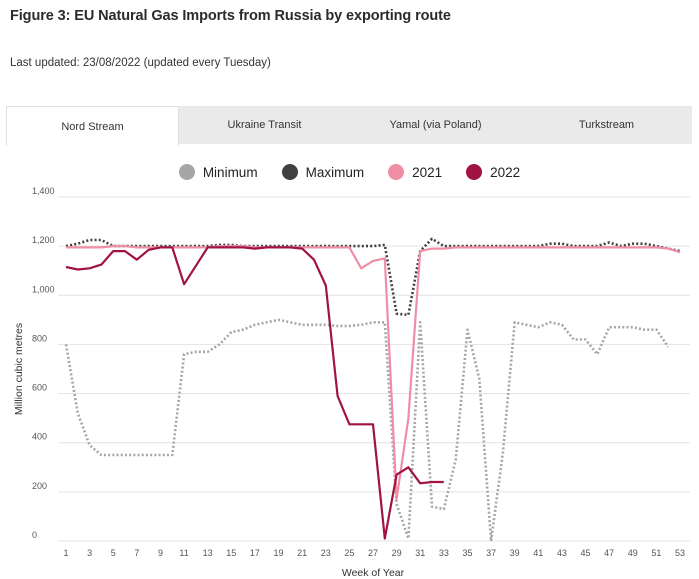  What do you see at coordinates (43, 289) in the screenshot?
I see `y-tick-label: 1,000` at bounding box center [43, 289].